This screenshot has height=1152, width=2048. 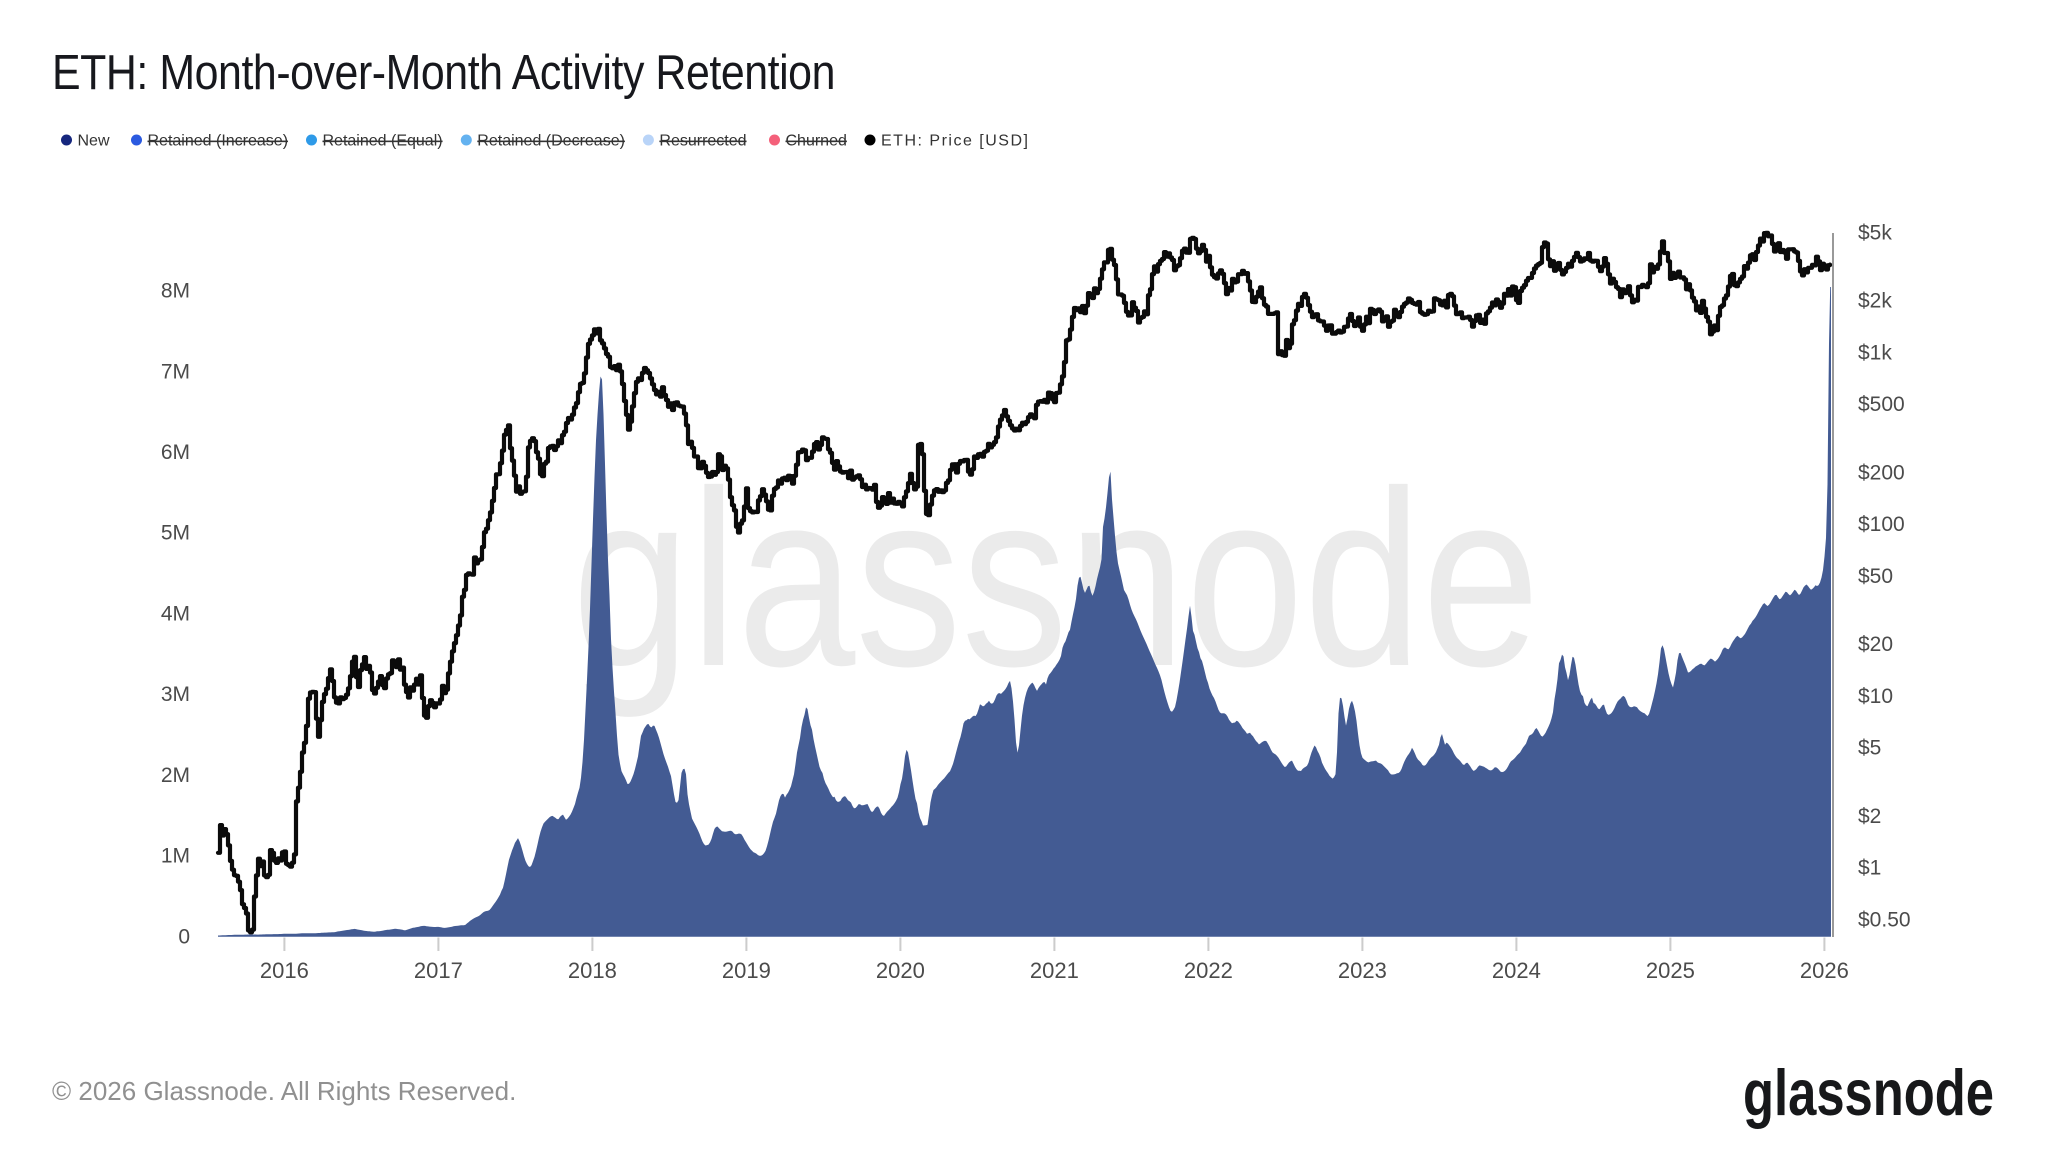 I want to click on svg-text: Retained (Increase), so click(x=218, y=141).